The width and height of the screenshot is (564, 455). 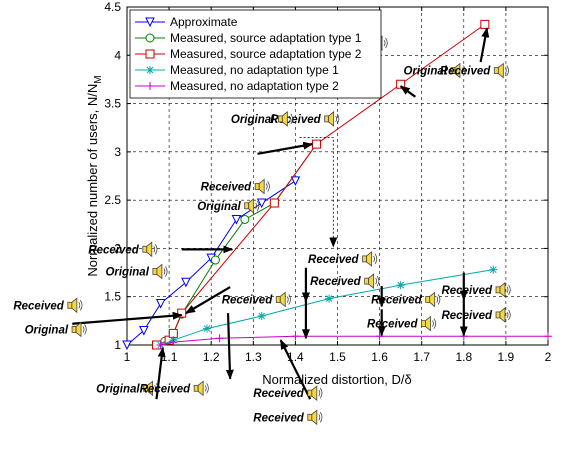 I want to click on x-tick-label: 1.5, so click(x=337, y=357).